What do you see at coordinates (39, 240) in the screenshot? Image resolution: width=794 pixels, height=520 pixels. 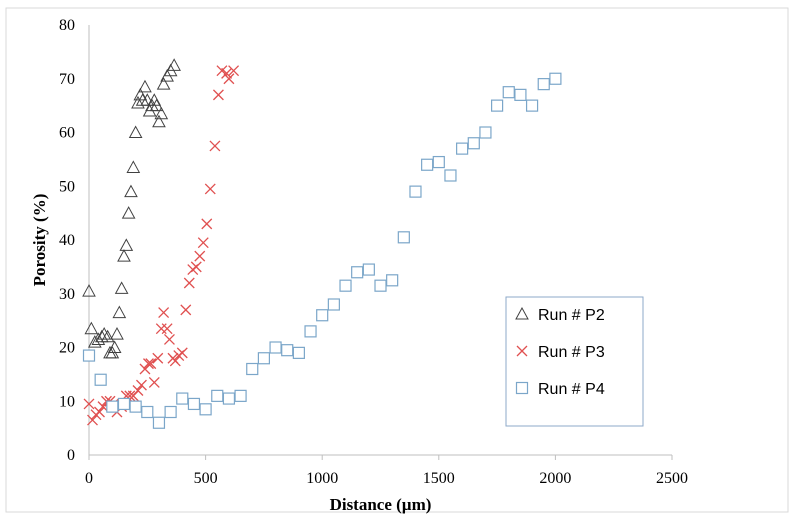 I see `y-axis-title: Porosity (%)` at bounding box center [39, 240].